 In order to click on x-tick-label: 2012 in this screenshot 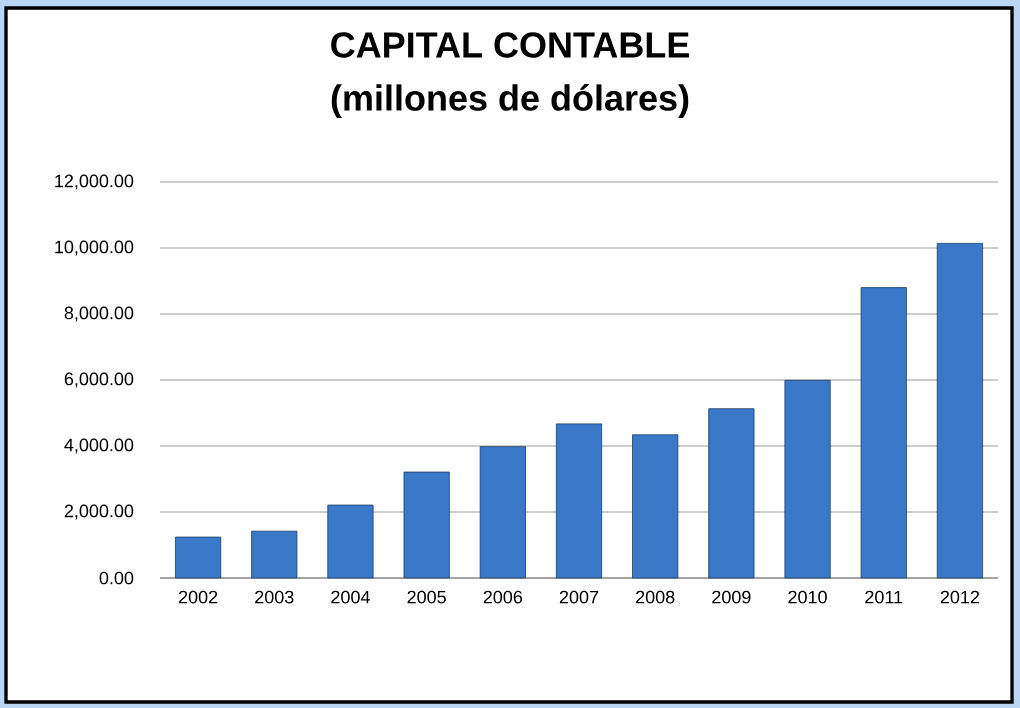, I will do `click(960, 597)`.